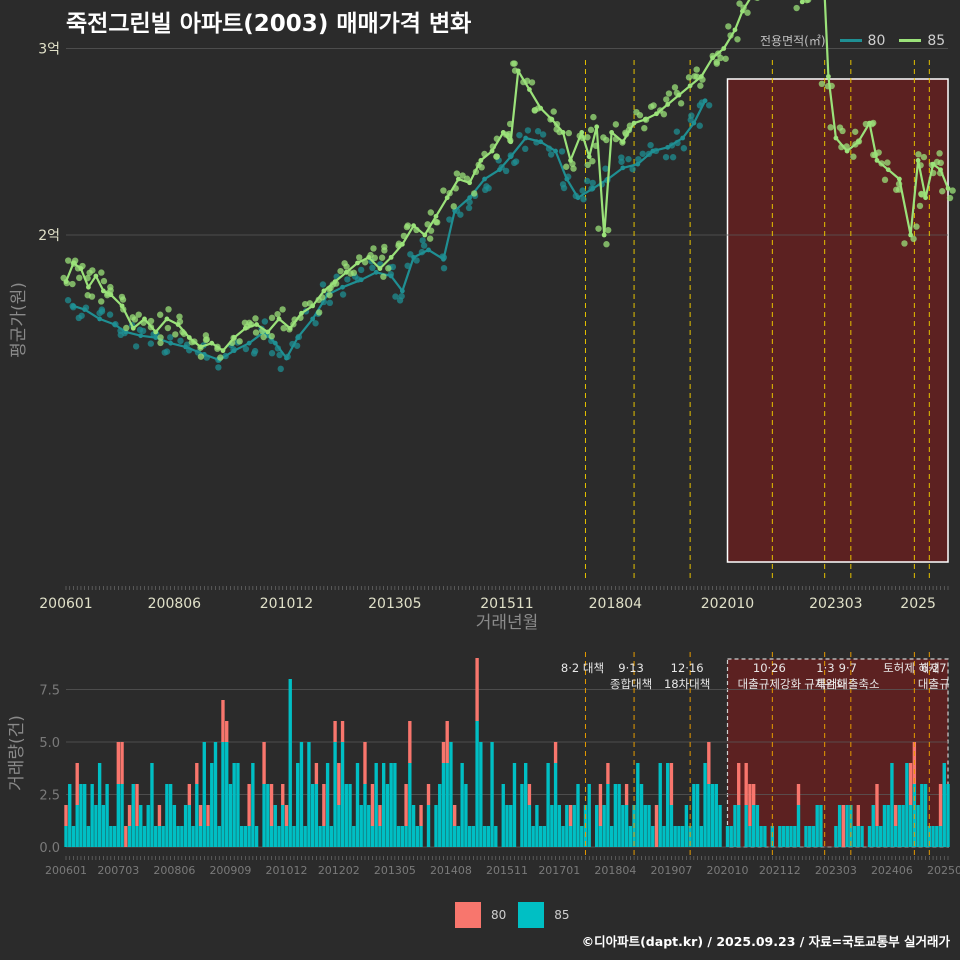  What do you see at coordinates (687, 668) in the screenshot?
I see `policy-annotation: 12·16` at bounding box center [687, 668].